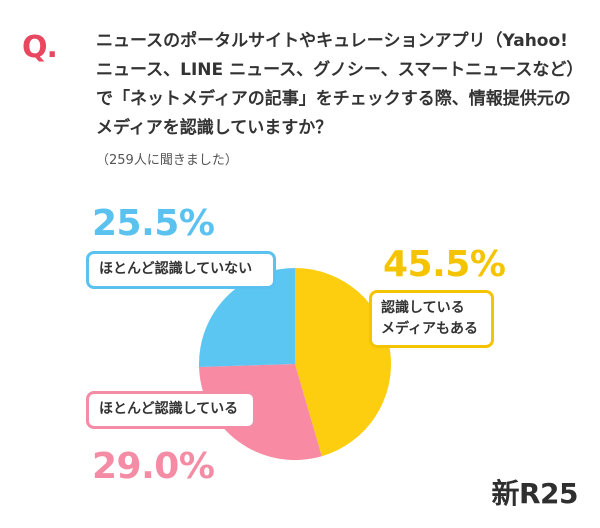 The height and width of the screenshot is (528, 600). Describe the element at coordinates (247, 318) in the screenshot. I see `pie-slice-not-aware` at that location.